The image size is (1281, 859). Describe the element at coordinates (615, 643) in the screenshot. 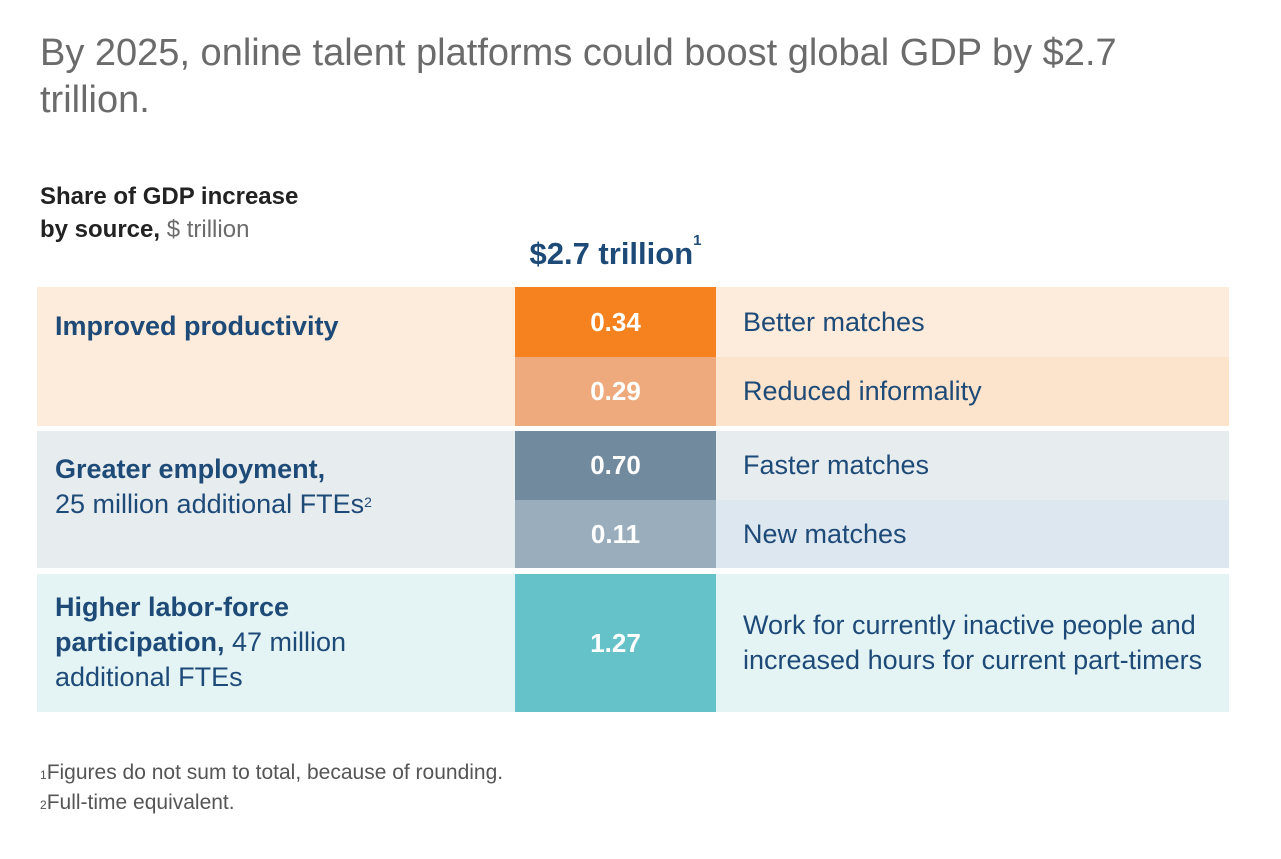

I see `value-cell-participation: 1.27` at that location.